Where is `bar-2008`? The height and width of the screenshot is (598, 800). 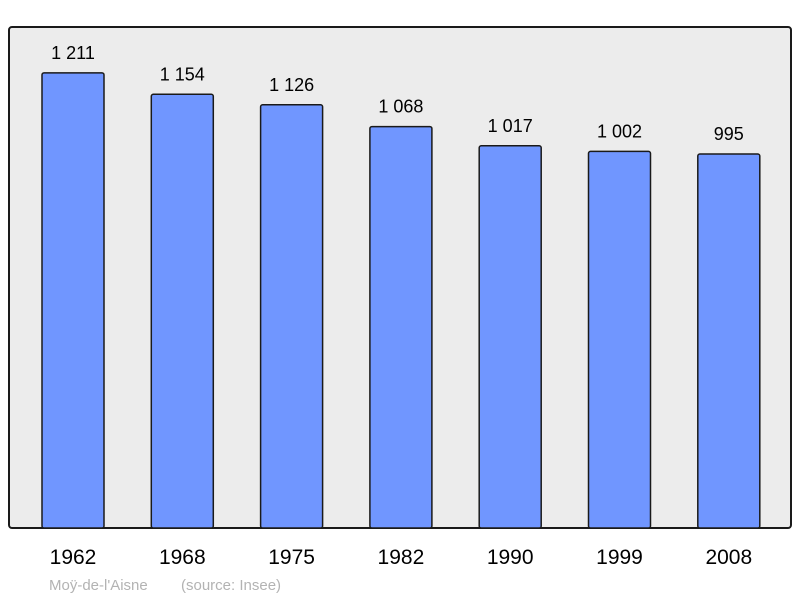
bar-2008 is located at coordinates (729, 341).